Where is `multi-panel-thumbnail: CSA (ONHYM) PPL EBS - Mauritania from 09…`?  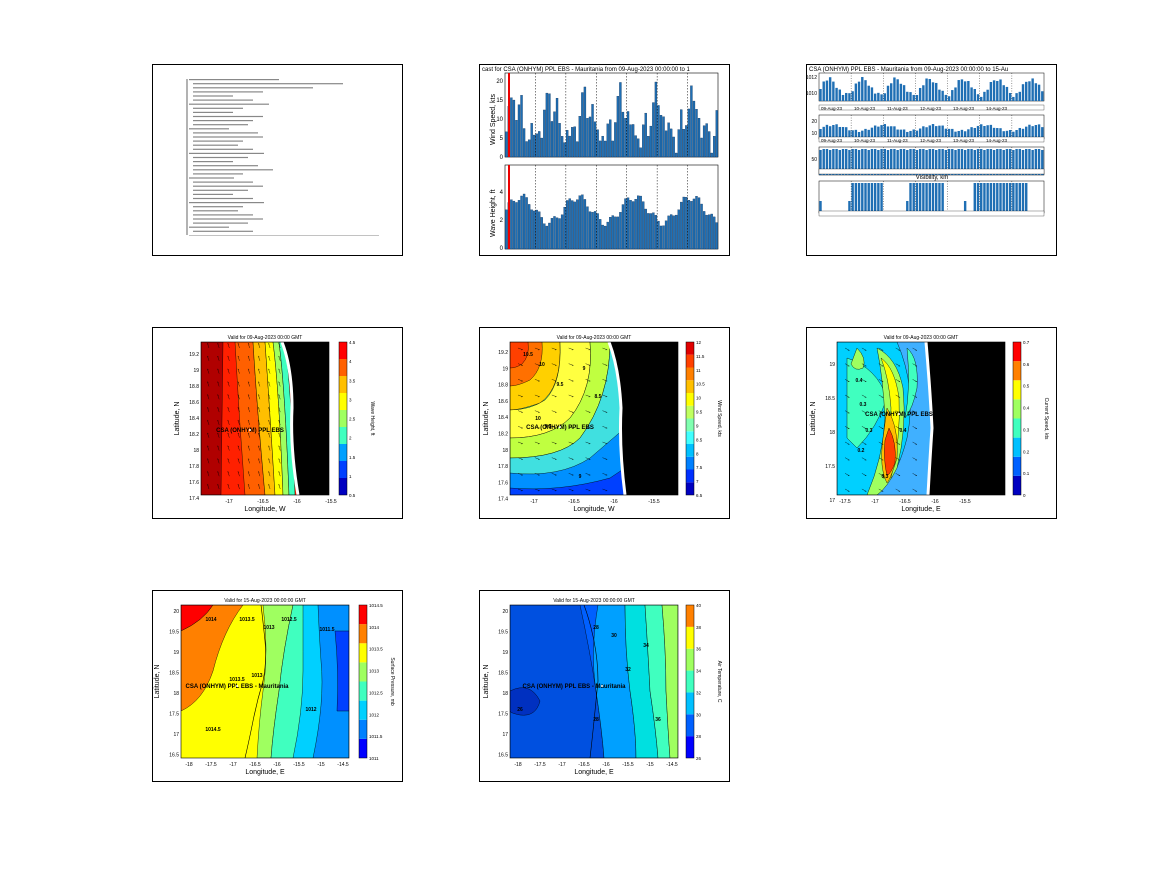
multi-panel-thumbnail: CSA (ONHYM) PPL EBS - Mauritania from 09… is located at coordinates (931, 160).